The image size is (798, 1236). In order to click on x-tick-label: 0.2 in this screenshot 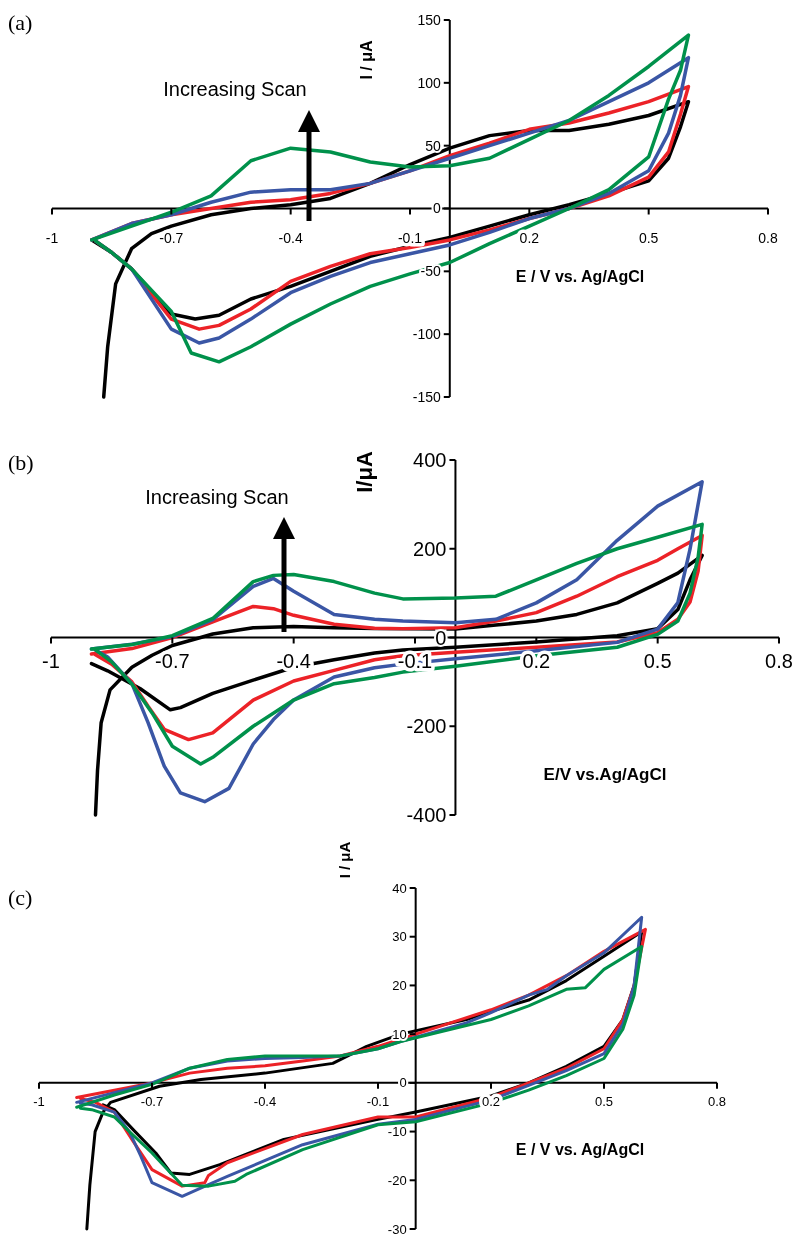, I will do `click(529, 237)`.